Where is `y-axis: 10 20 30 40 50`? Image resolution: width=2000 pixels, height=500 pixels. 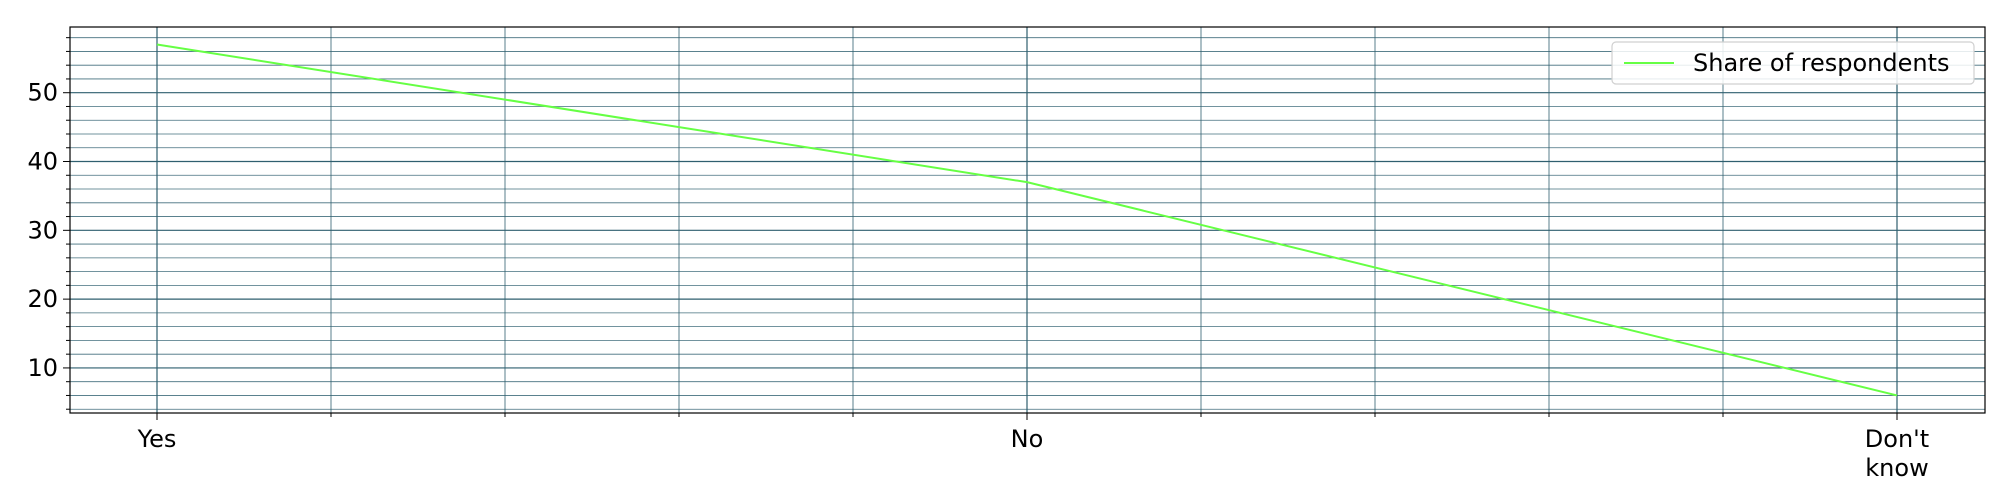 y-axis: 10 20 30 40 50 is located at coordinates (48, 223).